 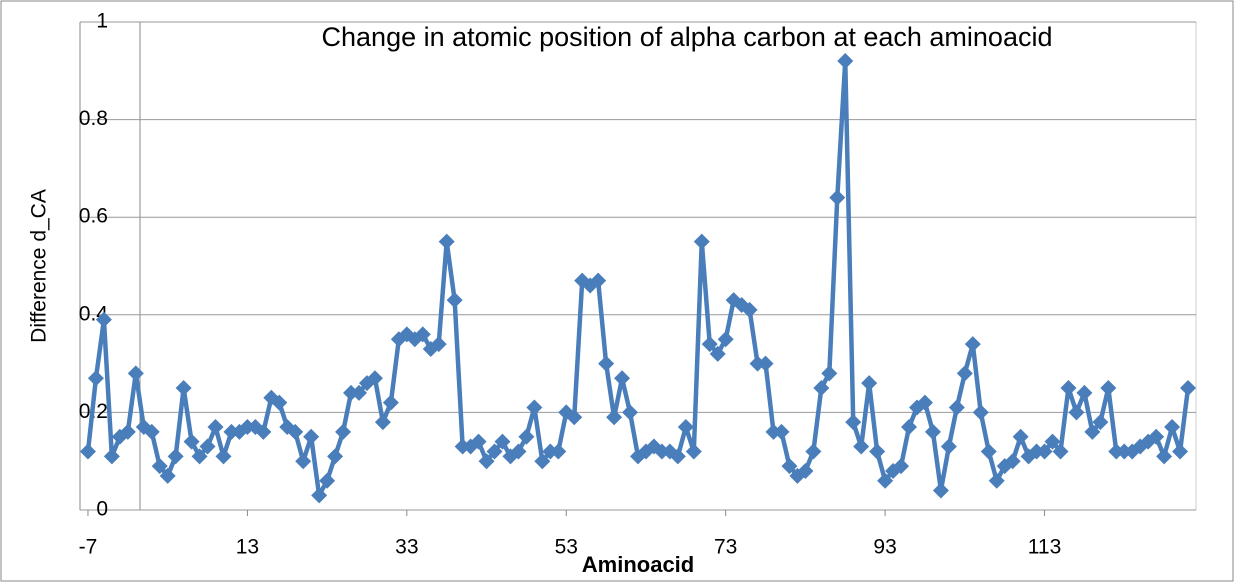 I want to click on x-tick-label: 33, so click(x=406, y=547).